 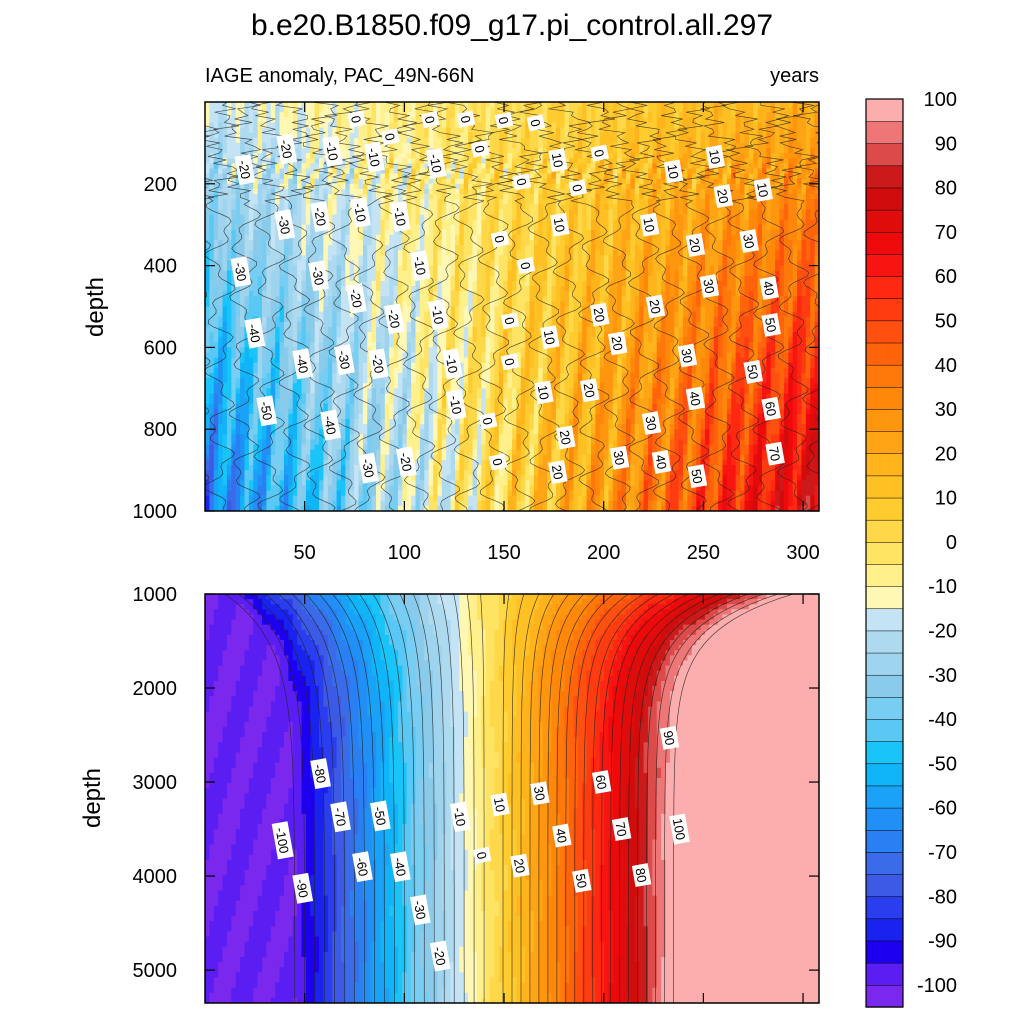 What do you see at coordinates (503, 553) in the screenshot?
I see `x-tick-label: 150` at bounding box center [503, 553].